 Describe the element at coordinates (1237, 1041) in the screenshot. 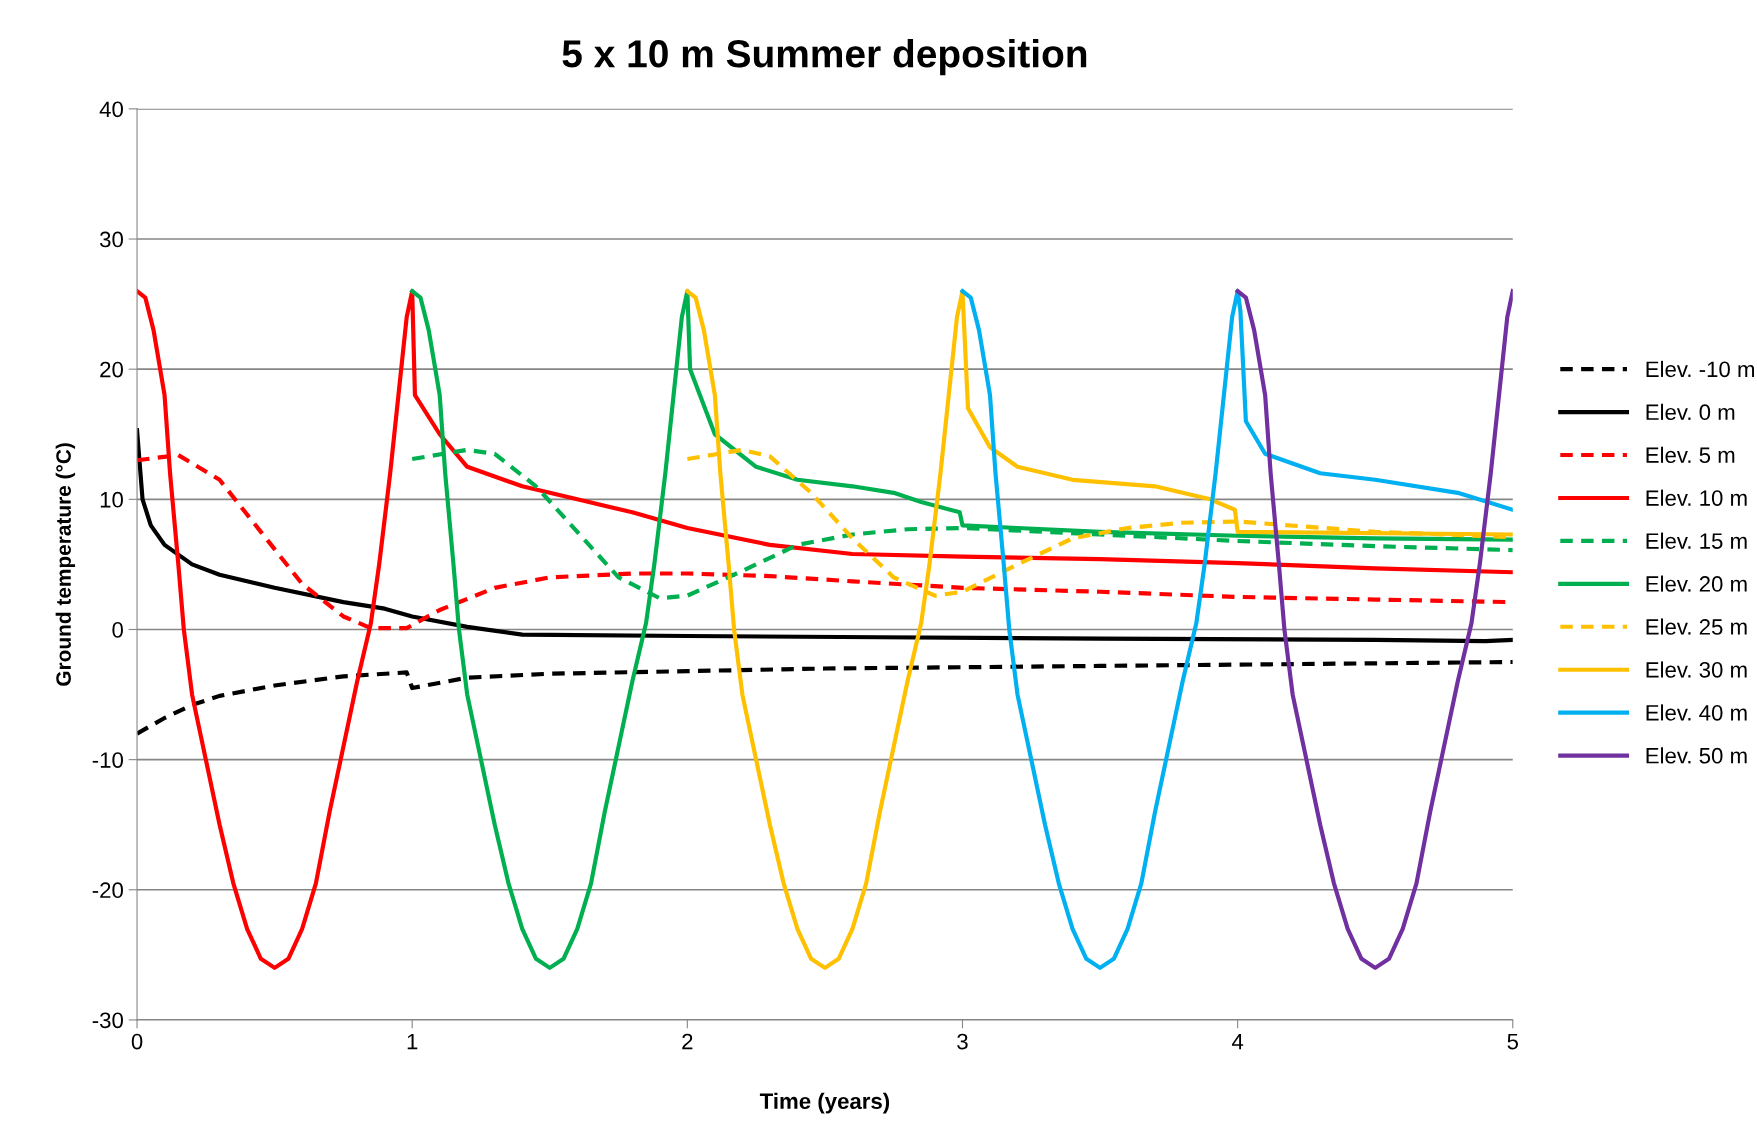

I see `x-tick-label: 4` at that location.